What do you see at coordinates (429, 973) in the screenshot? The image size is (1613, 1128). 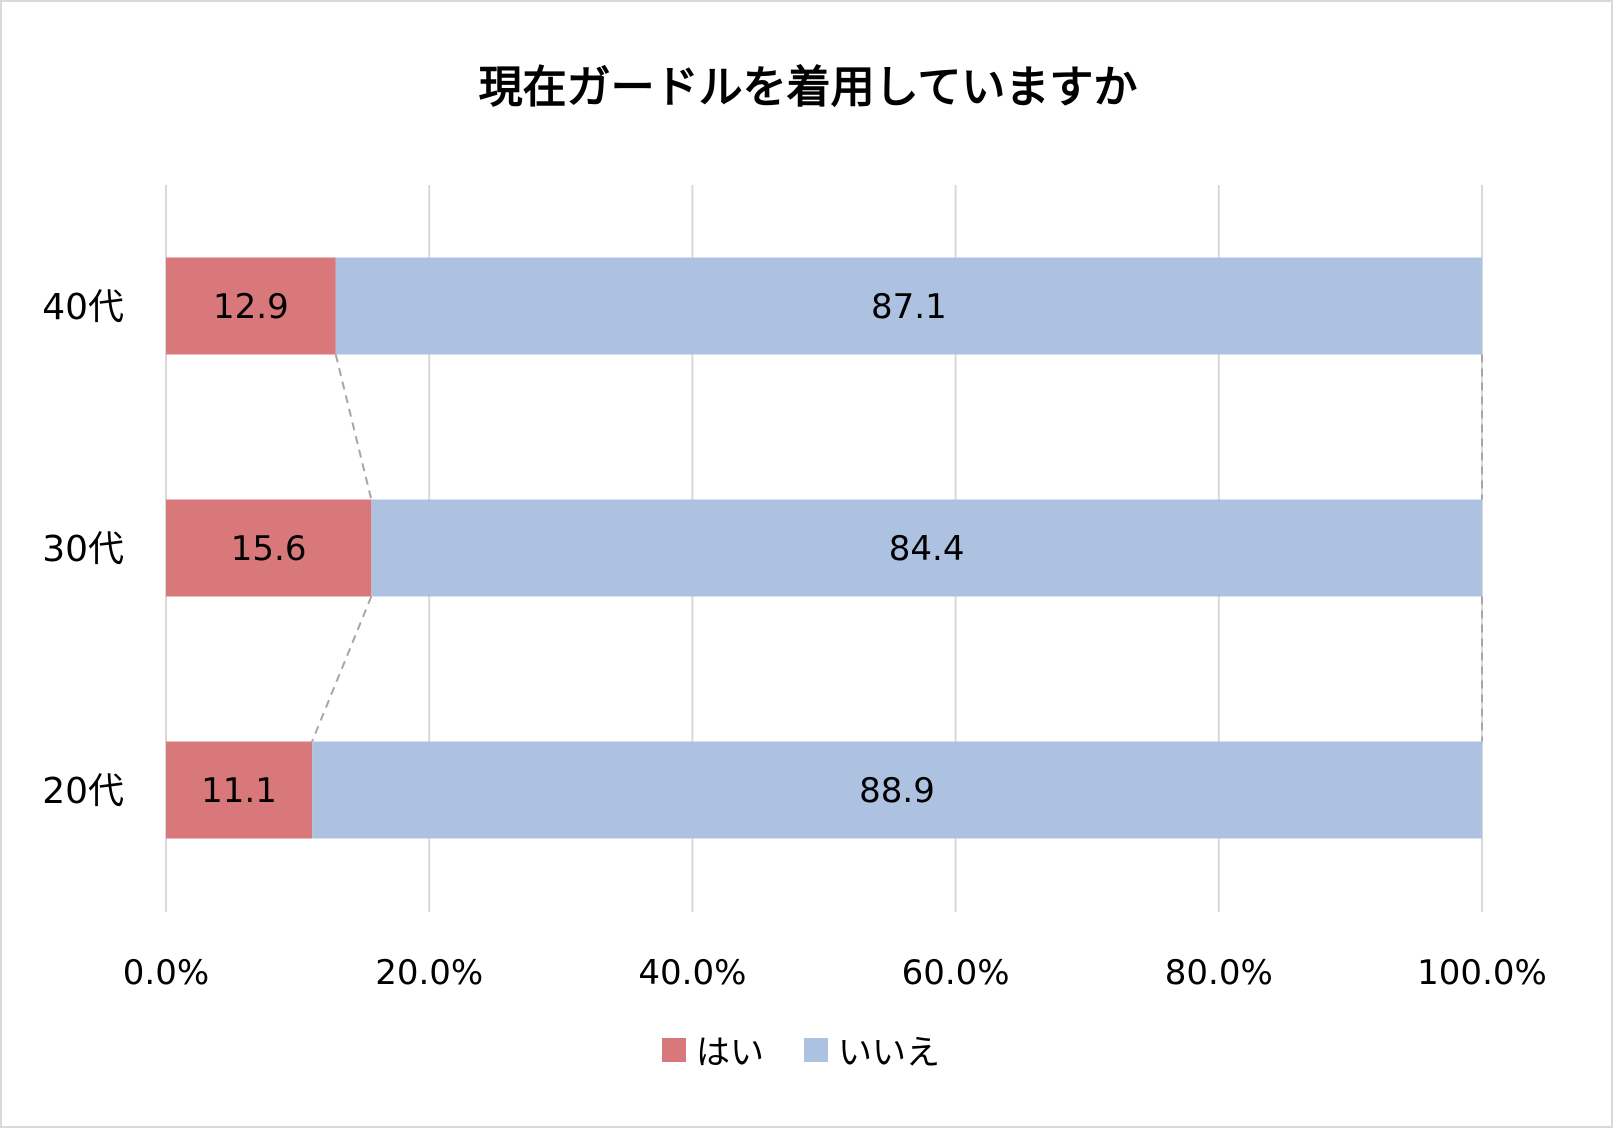 I see `tick-label: 20.0%` at bounding box center [429, 973].